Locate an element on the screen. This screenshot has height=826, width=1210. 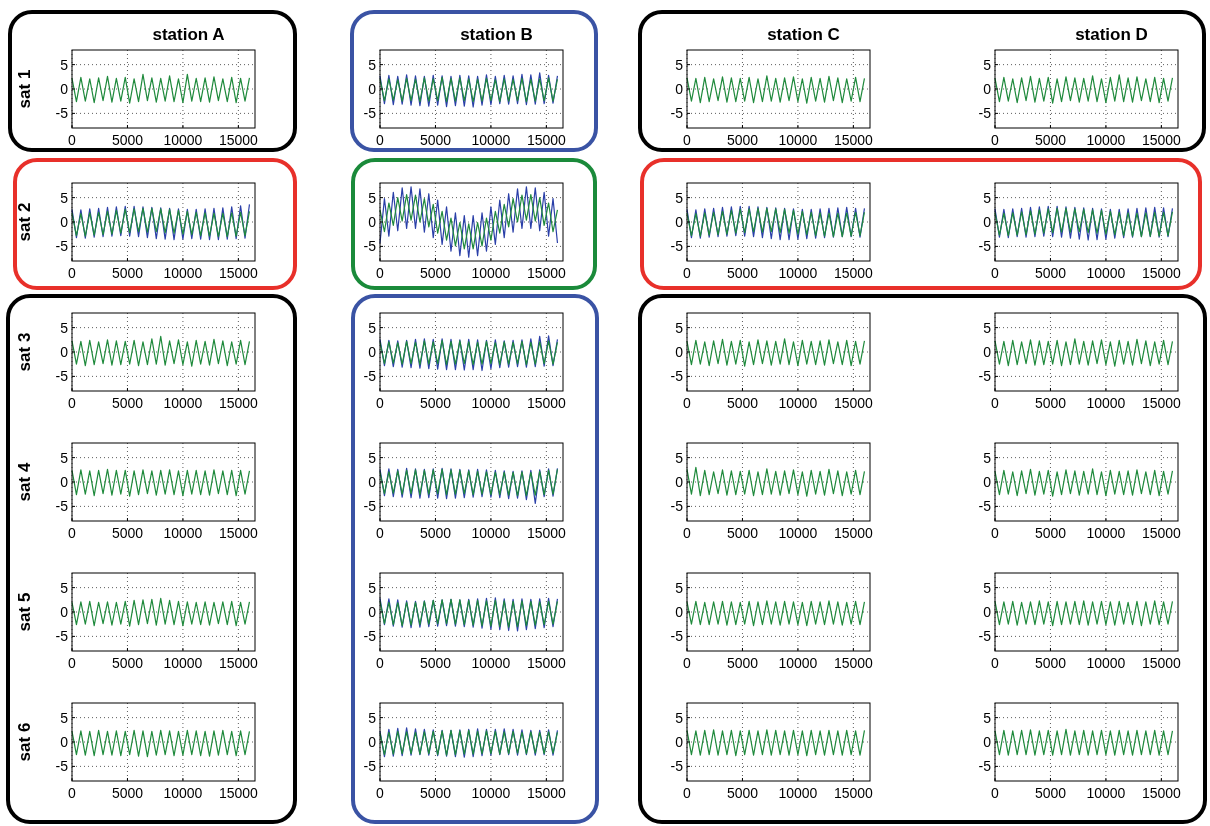
y-axis-title: sat 3 is located at coordinates (24, 352).